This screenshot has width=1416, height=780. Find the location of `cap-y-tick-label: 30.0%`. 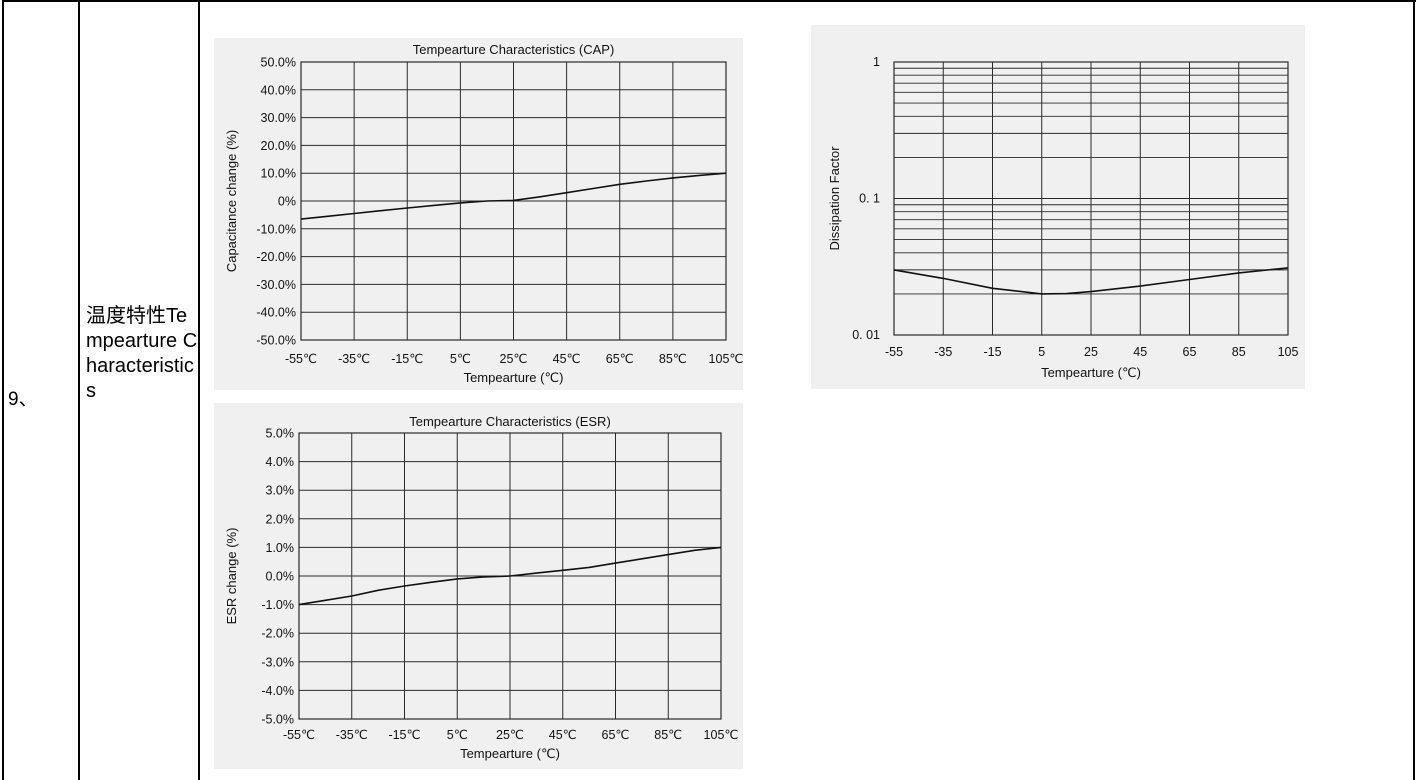

cap-y-tick-label: 30.0% is located at coordinates (278, 118).